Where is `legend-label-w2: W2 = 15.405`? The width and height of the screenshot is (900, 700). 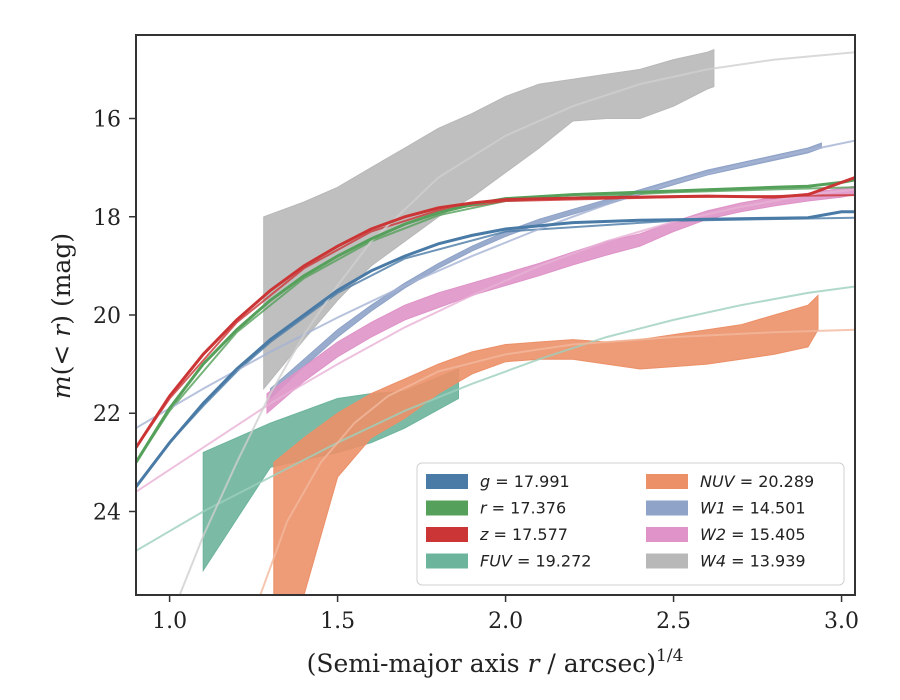 legend-label-w2: W2 = 15.405 is located at coordinates (753, 534).